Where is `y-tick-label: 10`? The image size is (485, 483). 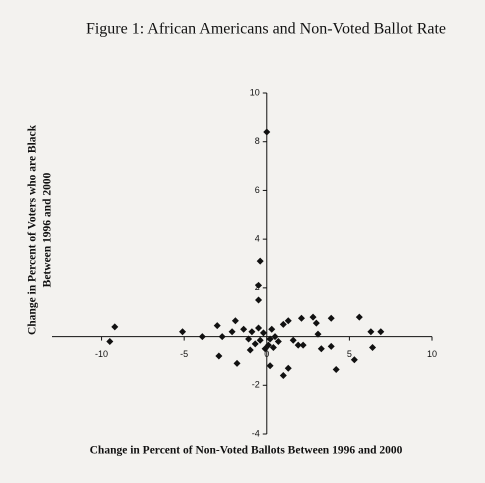 y-tick-label: 10 is located at coordinates (255, 92).